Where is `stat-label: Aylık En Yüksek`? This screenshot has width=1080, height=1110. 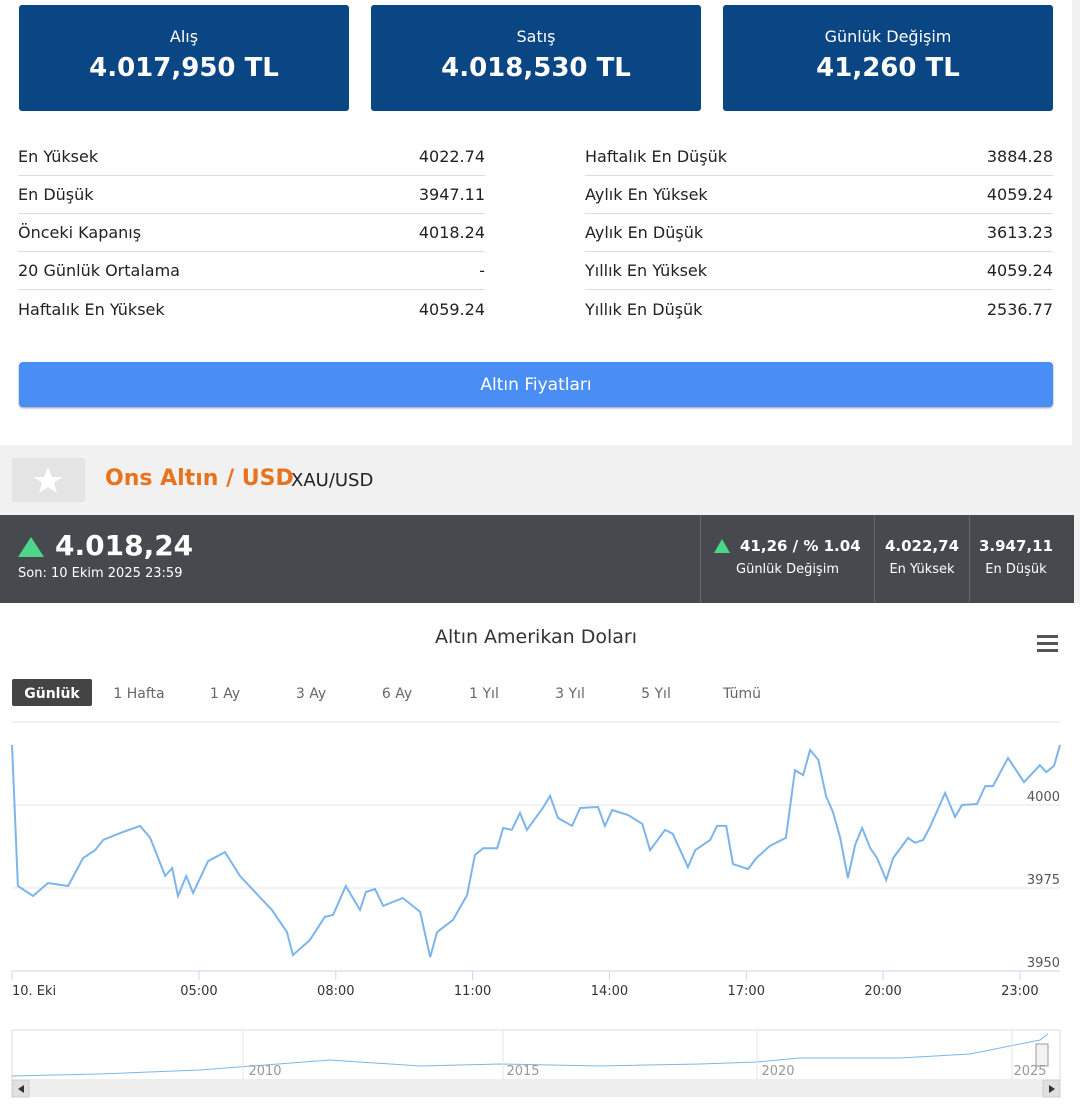 stat-label: Aylık En Yüksek is located at coordinates (646, 194).